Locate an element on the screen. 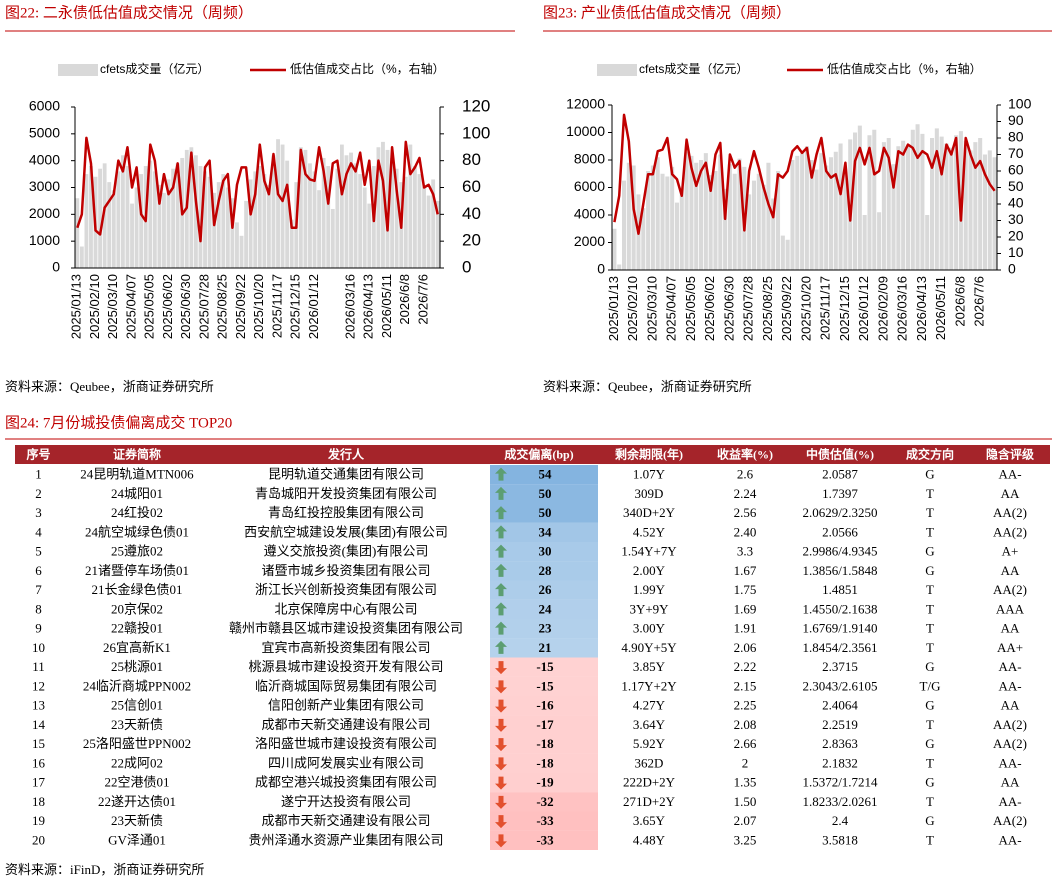 The image size is (1057, 884). table-header-cell: 中债估值(%) is located at coordinates (840, 453).